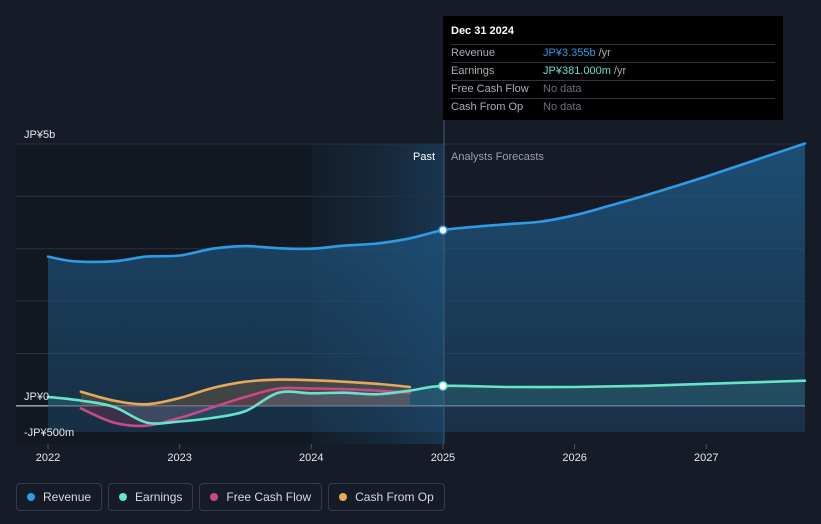 Image resolution: width=821 pixels, height=524 pixels. What do you see at coordinates (39, 135) in the screenshot?
I see `y-tick-label: JP¥5b` at bounding box center [39, 135].